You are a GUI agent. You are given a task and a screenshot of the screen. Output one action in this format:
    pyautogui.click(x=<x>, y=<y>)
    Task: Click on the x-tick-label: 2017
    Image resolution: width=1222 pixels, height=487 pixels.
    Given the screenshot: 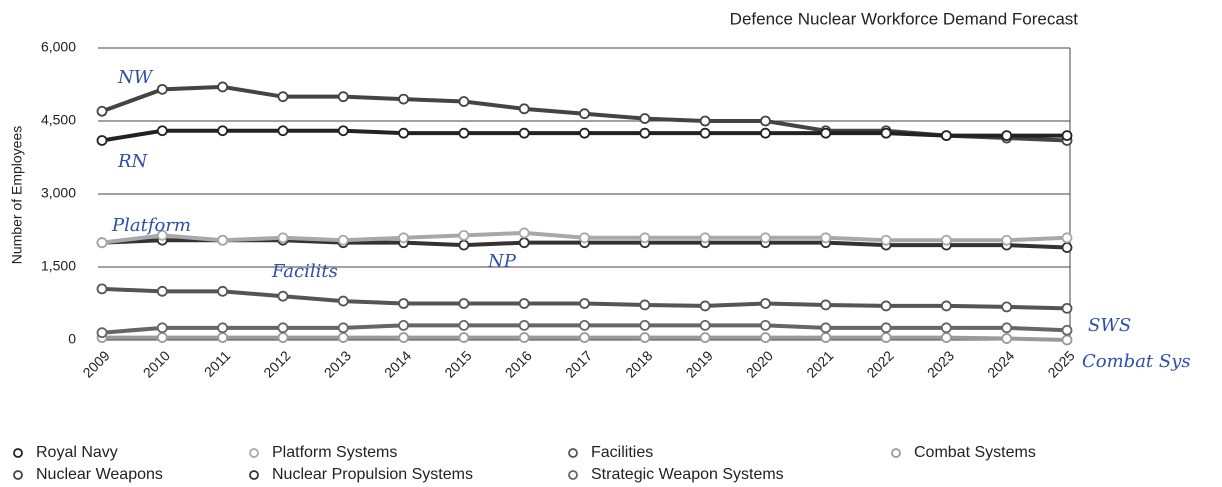 What is the action you would take?
    pyautogui.click(x=578, y=363)
    